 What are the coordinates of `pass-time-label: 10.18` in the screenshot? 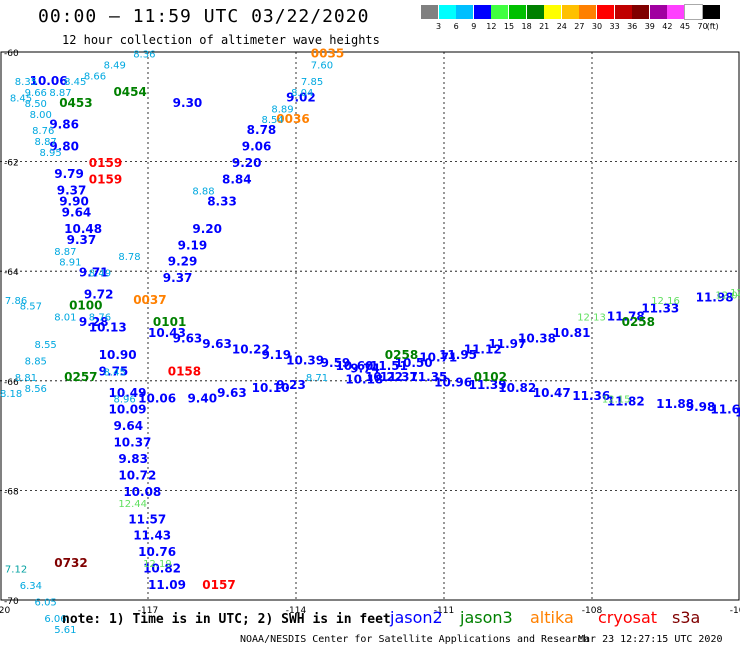 It's located at (364, 380).